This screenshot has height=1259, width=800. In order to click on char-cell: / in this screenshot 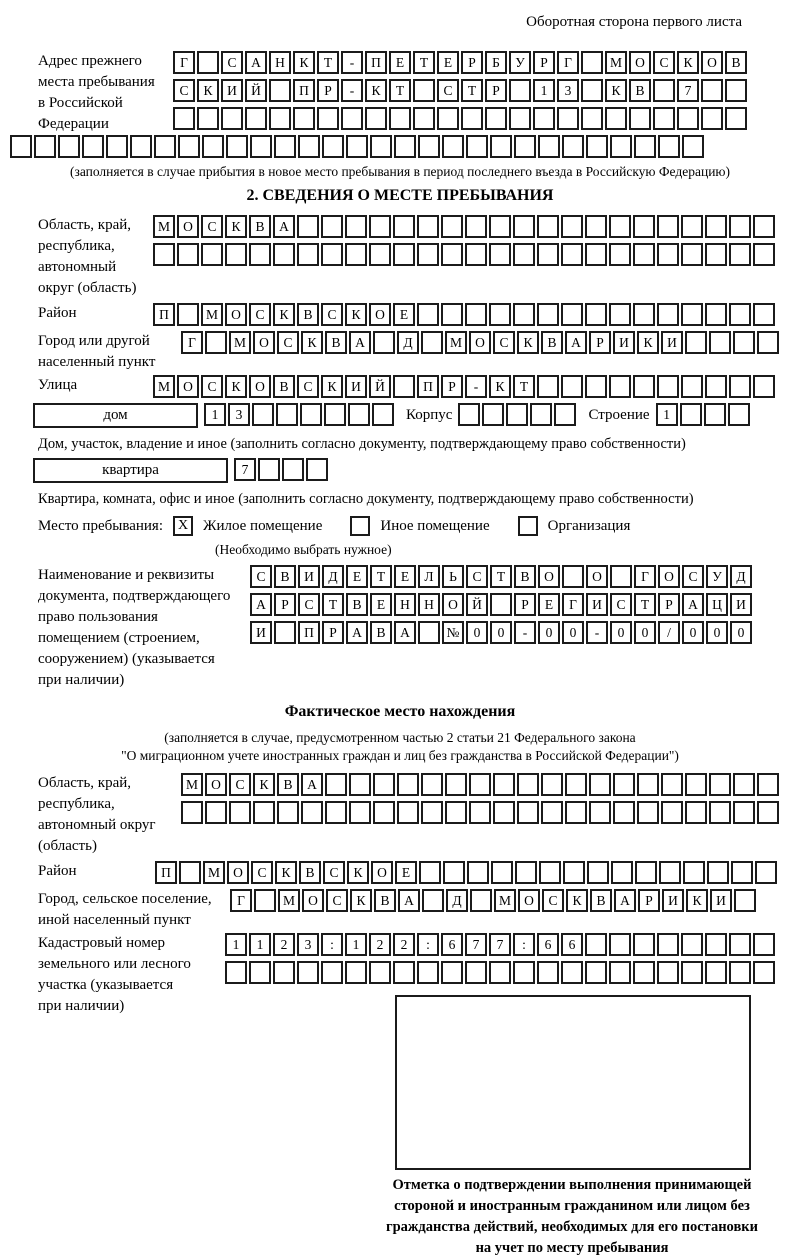, I will do `click(669, 632)`.